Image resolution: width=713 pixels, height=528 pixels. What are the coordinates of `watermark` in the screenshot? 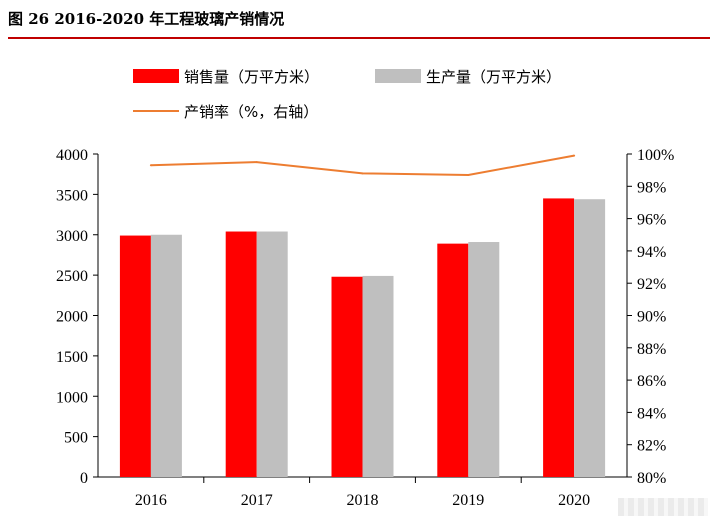 It's located at (663, 507).